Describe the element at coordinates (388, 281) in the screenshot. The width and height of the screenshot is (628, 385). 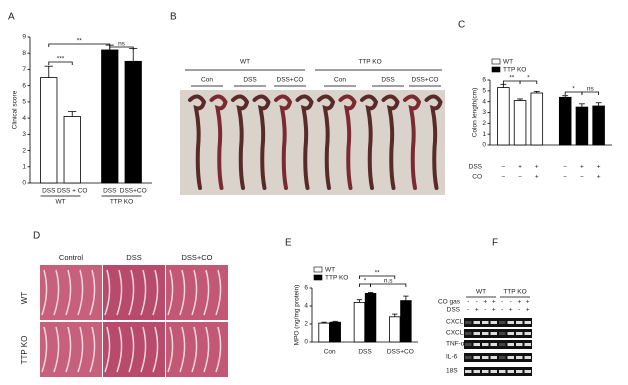
I see `significance-label: n.s` at that location.